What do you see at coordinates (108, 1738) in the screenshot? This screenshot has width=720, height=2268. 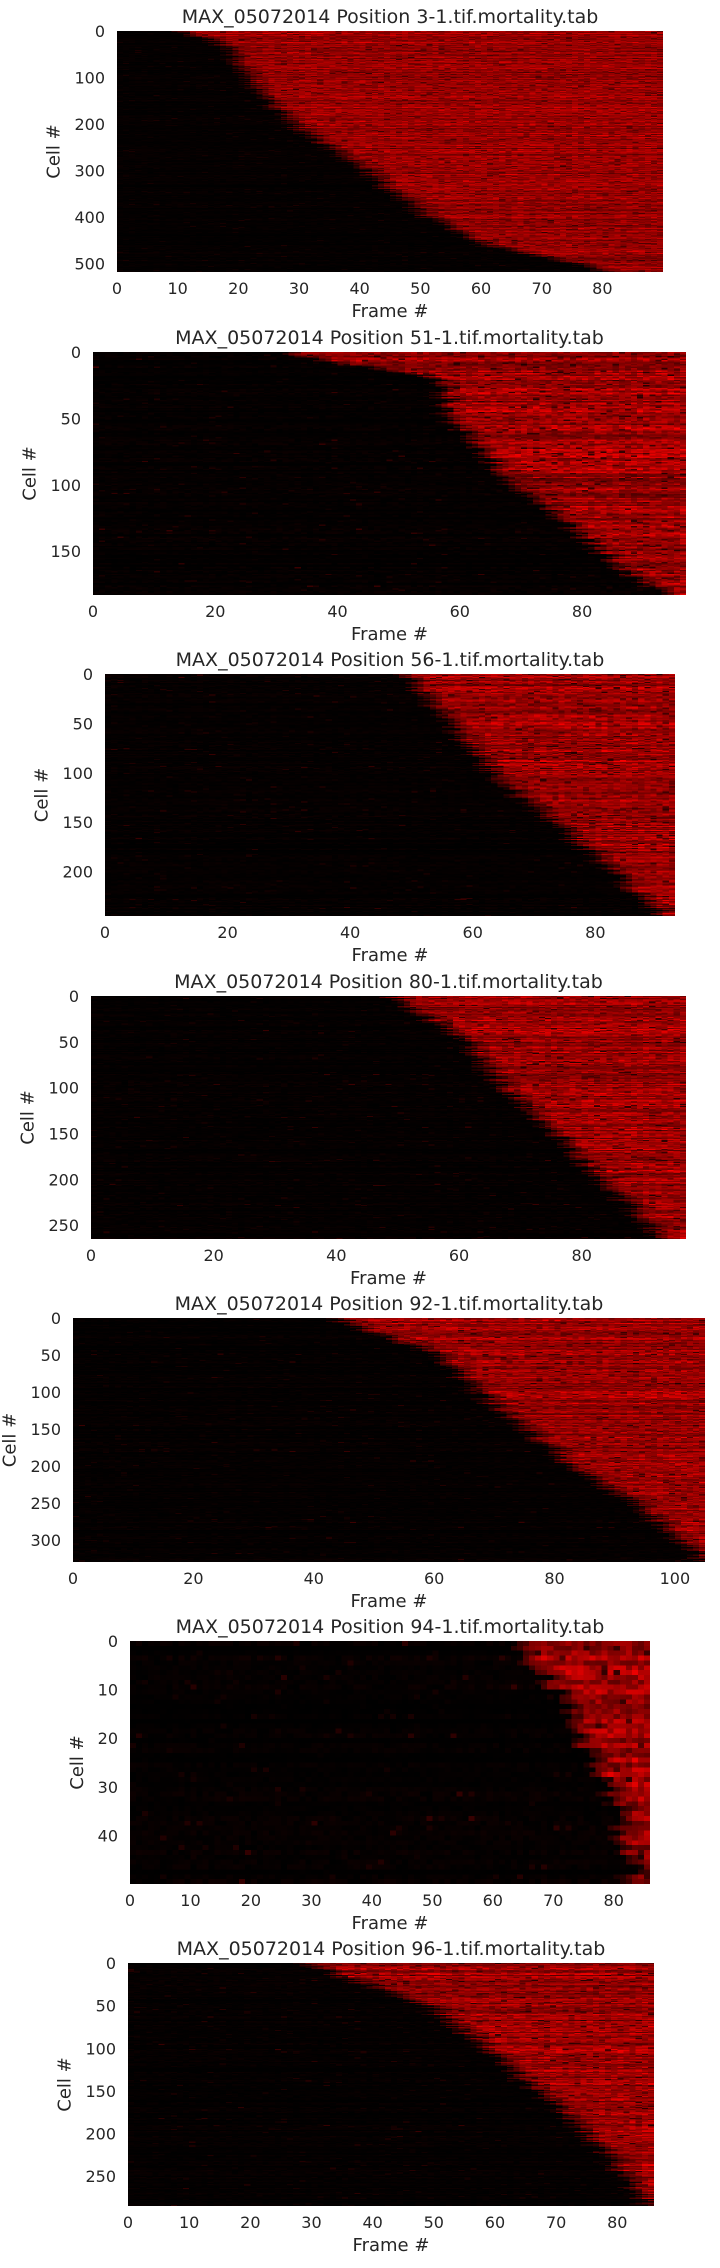 I see `y-tick-label: 20` at bounding box center [108, 1738].